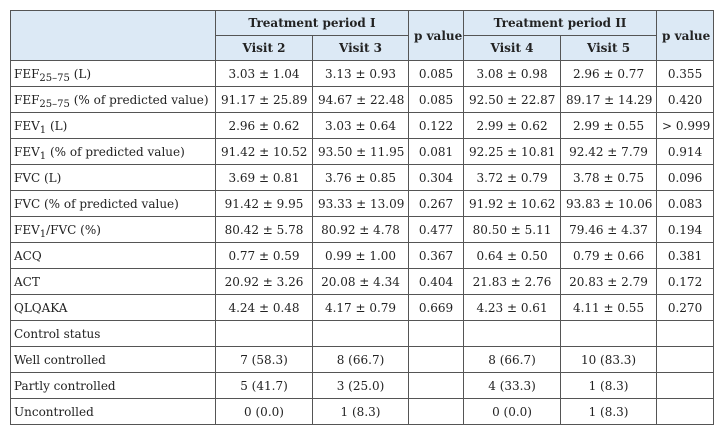 This screenshot has height=434, width=722. Describe the element at coordinates (360, 125) in the screenshot. I see `value-cell: 3.03 ± 0.64` at that location.